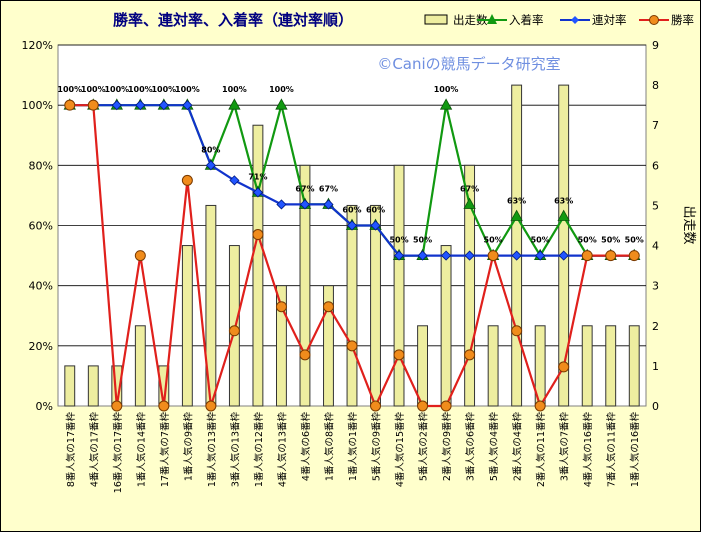 The height and width of the screenshot is (537, 703). Describe the element at coordinates (518, 447) in the screenshot. I see `x-tick-label: 2番人気の4番枠` at that location.